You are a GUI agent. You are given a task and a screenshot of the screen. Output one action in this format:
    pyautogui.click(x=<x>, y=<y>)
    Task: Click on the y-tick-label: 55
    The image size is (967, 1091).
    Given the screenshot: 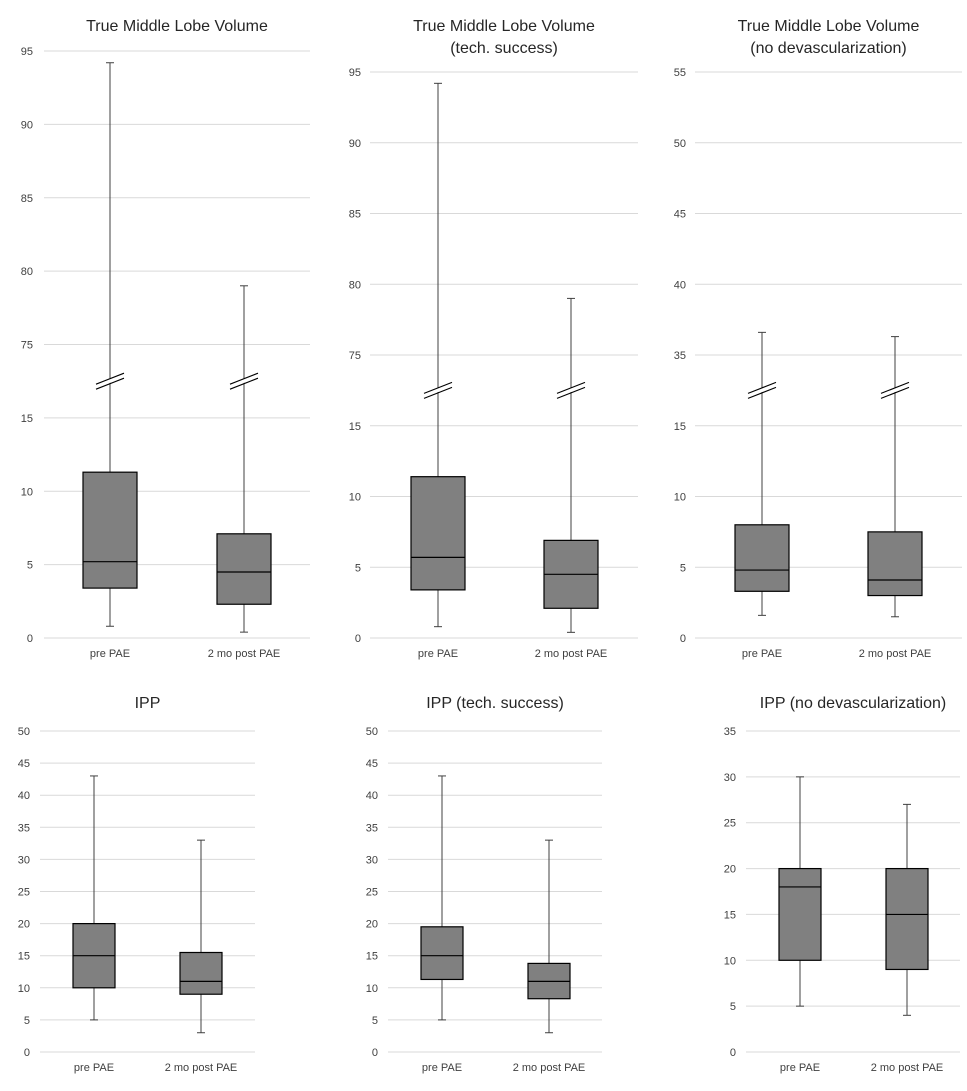 What is the action you would take?
    pyautogui.click(x=680, y=73)
    